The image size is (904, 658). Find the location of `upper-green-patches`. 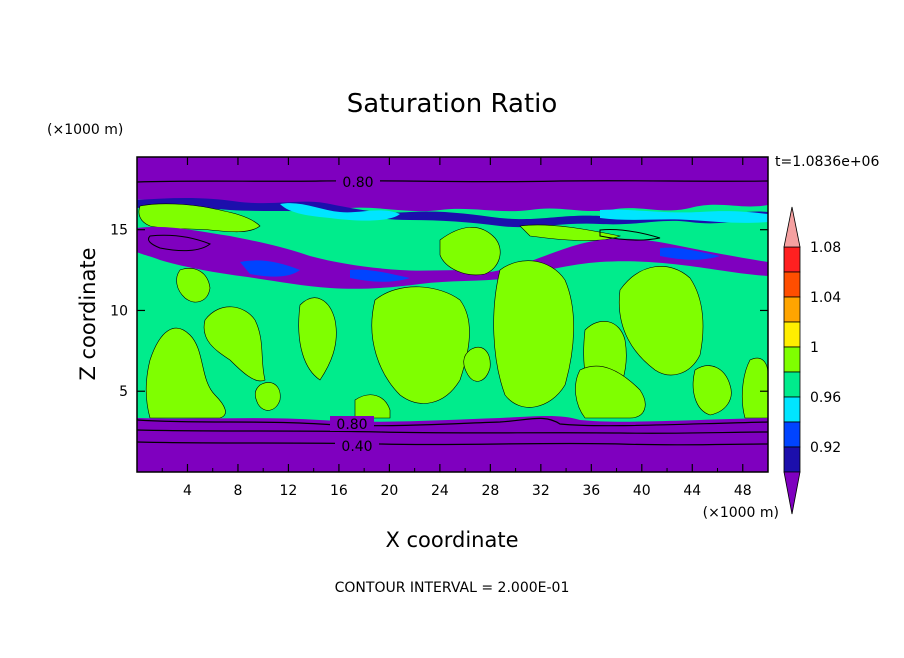

upper-green-patches is located at coordinates (380, 222).